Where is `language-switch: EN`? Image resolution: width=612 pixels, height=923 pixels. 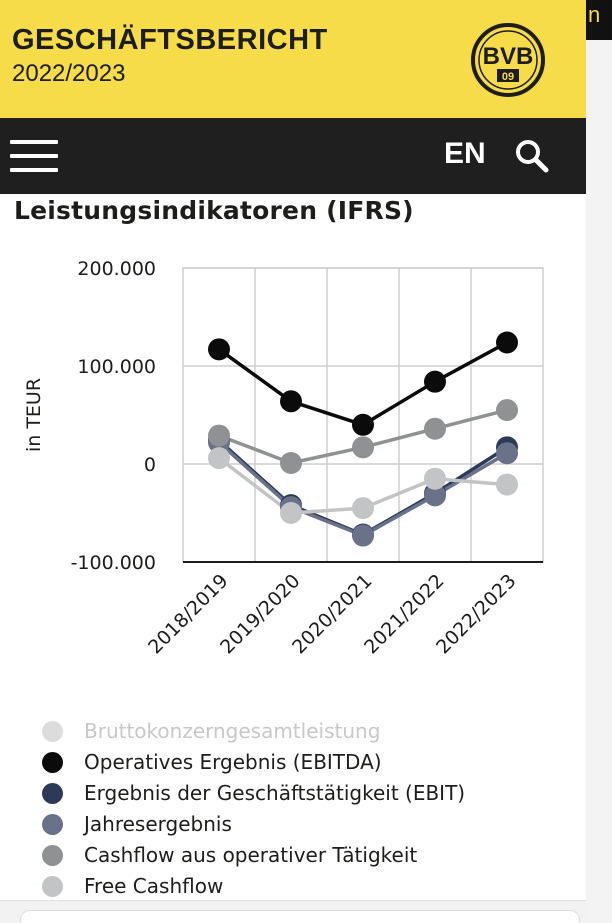
language-switch: EN is located at coordinates (465, 153).